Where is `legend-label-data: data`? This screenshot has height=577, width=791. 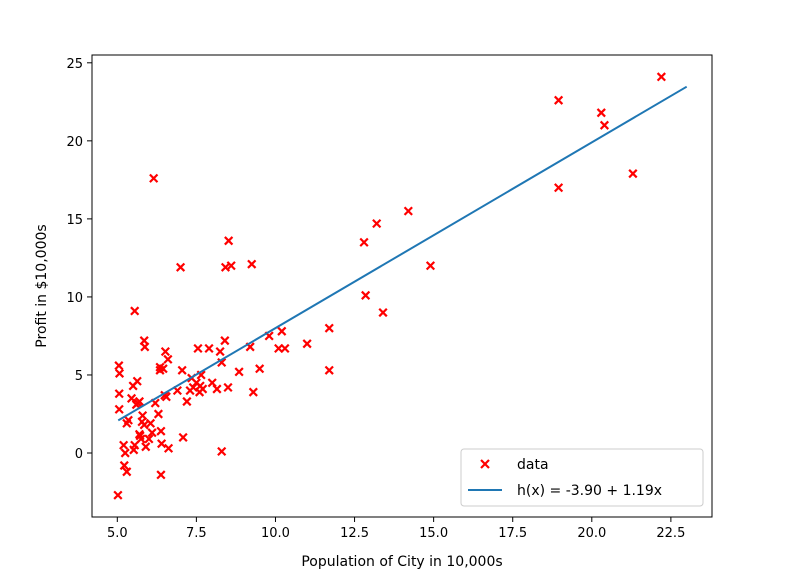 legend-label-data: data is located at coordinates (533, 465).